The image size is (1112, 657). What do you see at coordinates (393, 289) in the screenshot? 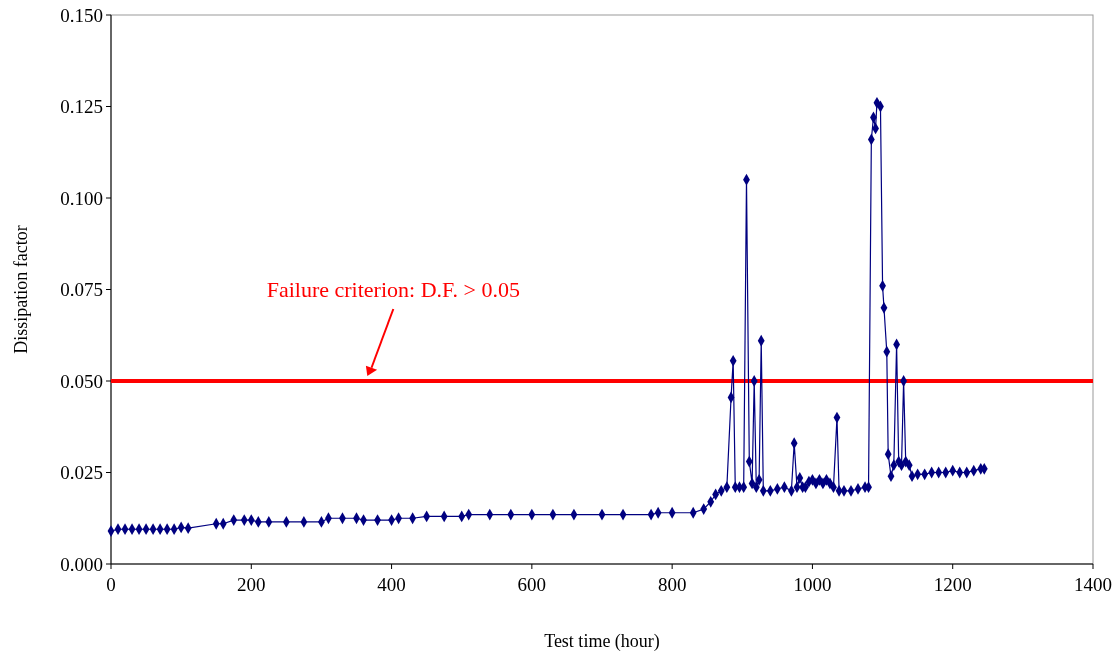
I see `ref-line-label: Failure criterion: D.F. > 0.05` at bounding box center [393, 289].